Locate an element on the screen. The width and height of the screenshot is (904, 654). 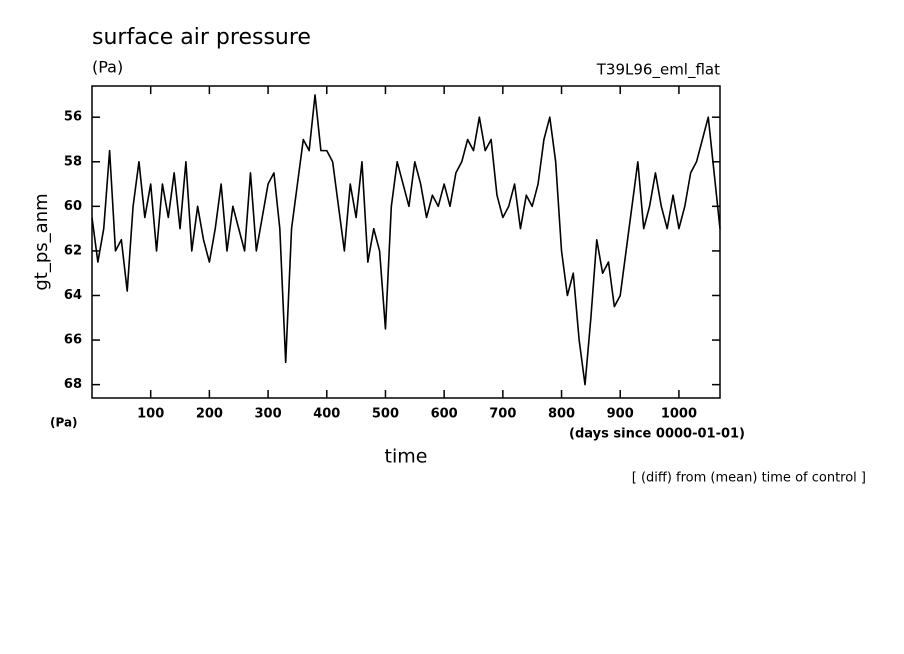
x-tick-label: 300 is located at coordinates (268, 414).